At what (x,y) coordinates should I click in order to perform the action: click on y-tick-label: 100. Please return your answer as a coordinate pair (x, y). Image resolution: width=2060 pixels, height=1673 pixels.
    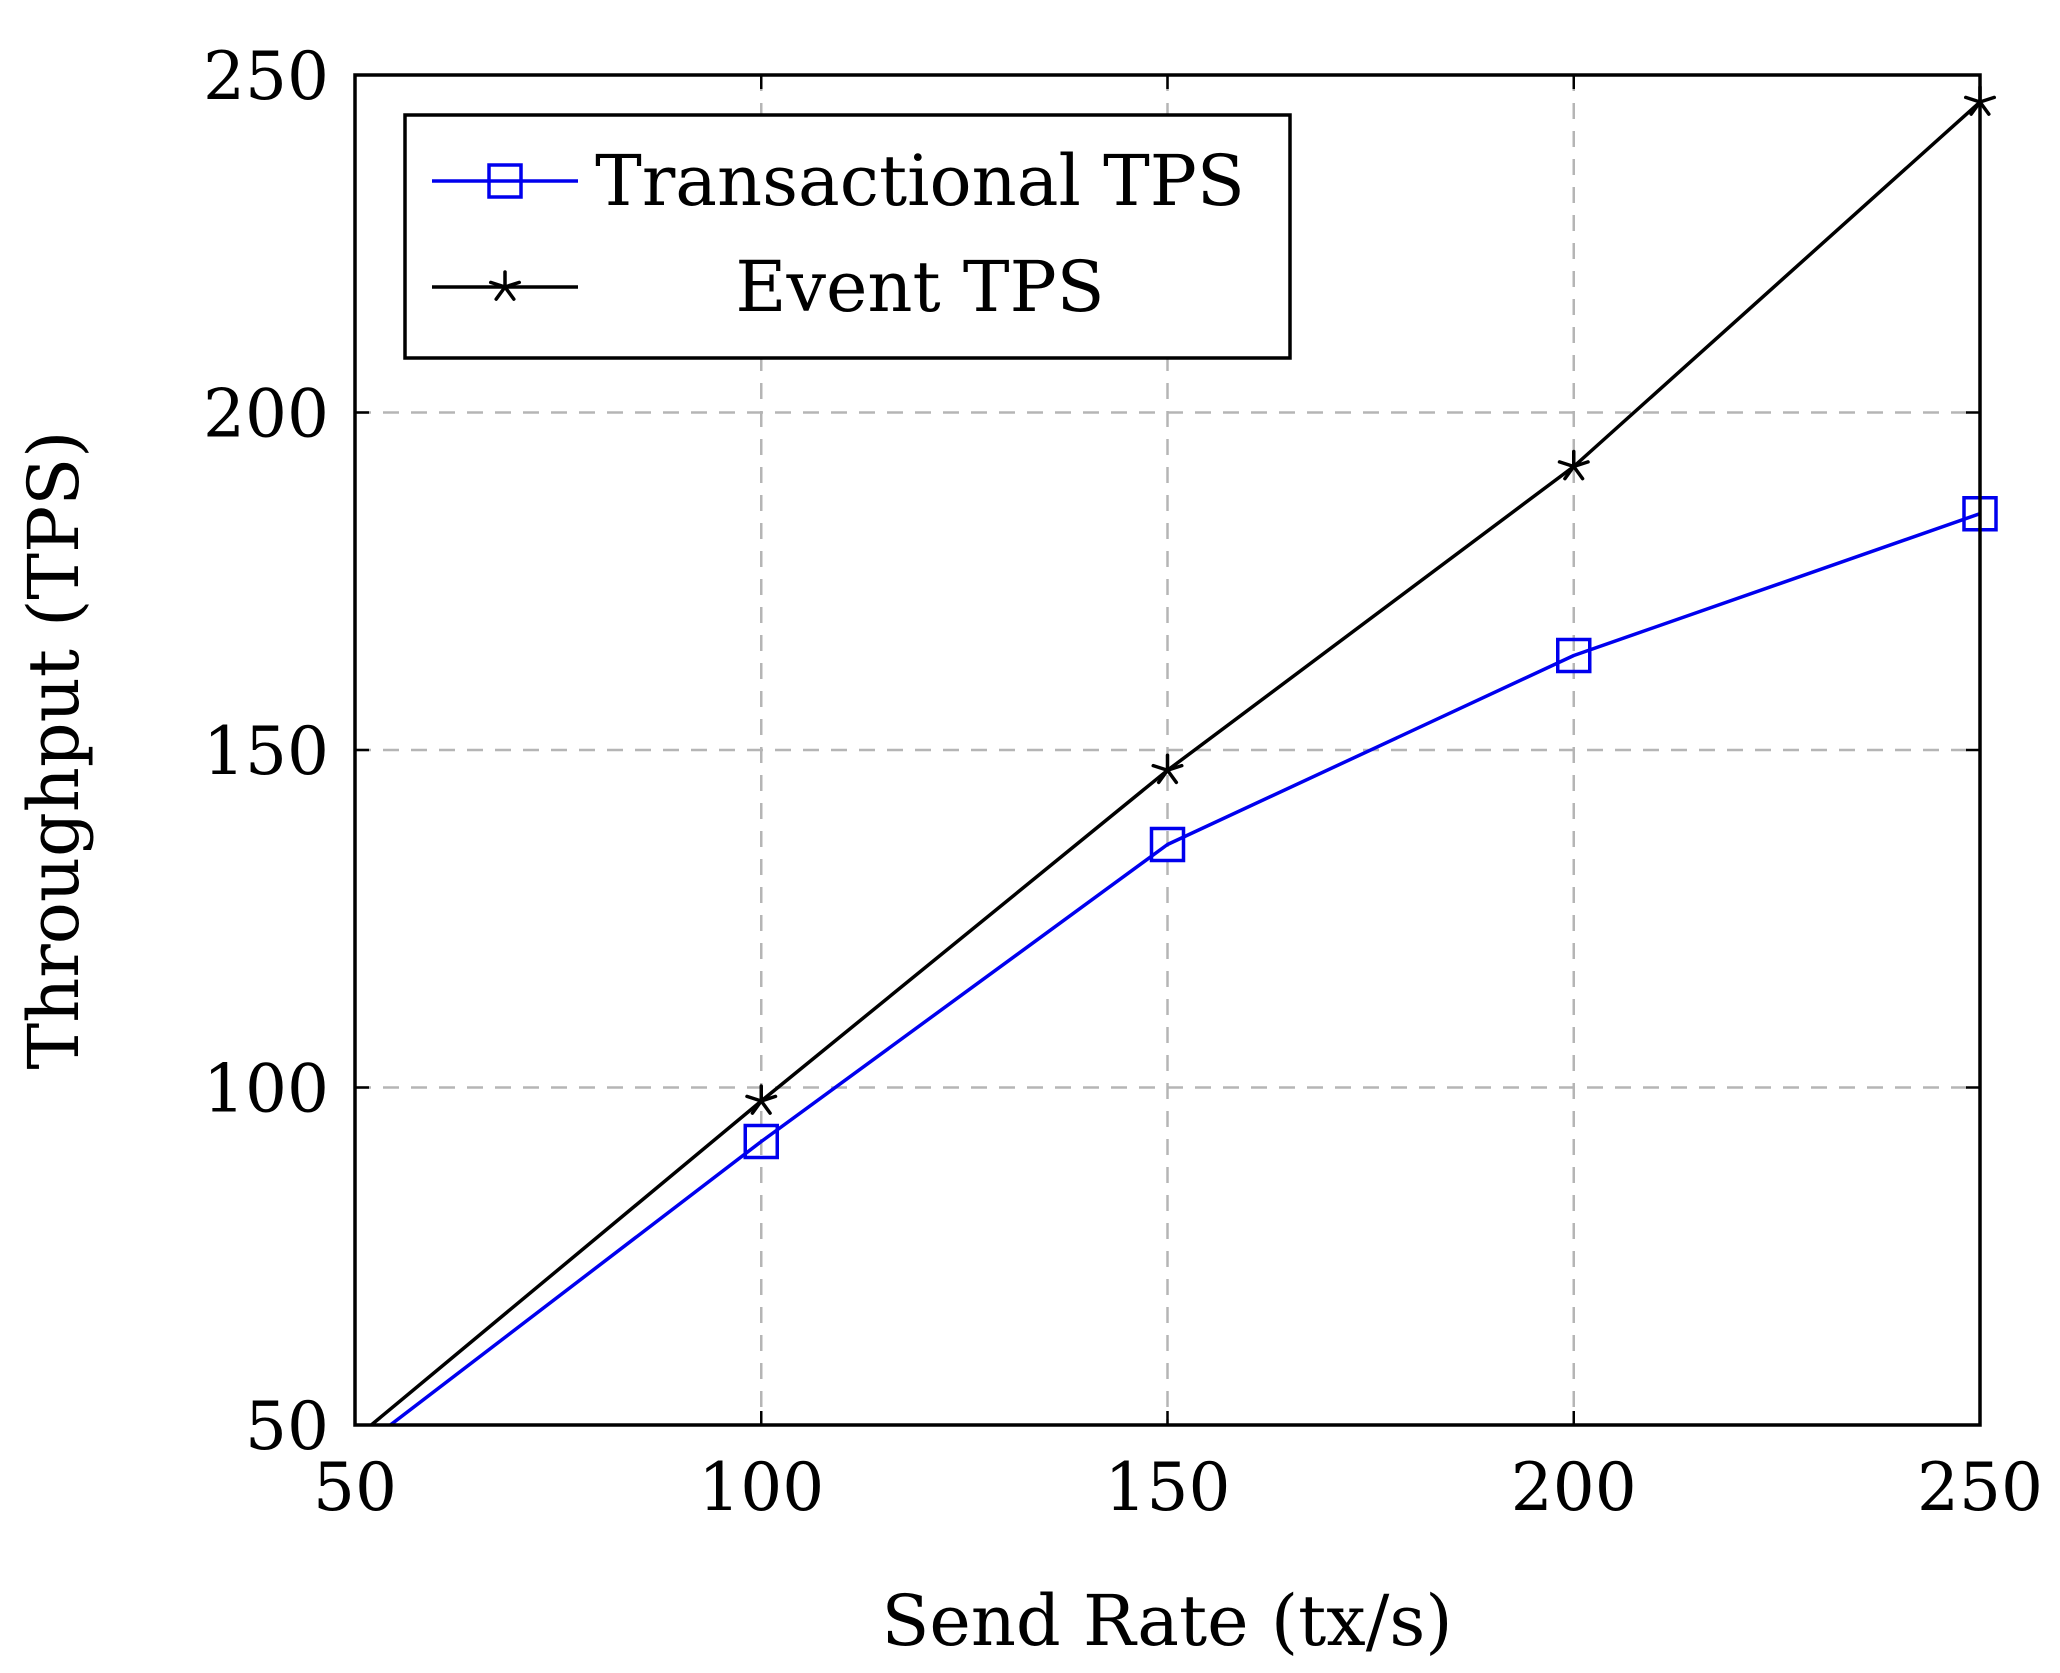
    Looking at the image, I should click on (266, 1089).